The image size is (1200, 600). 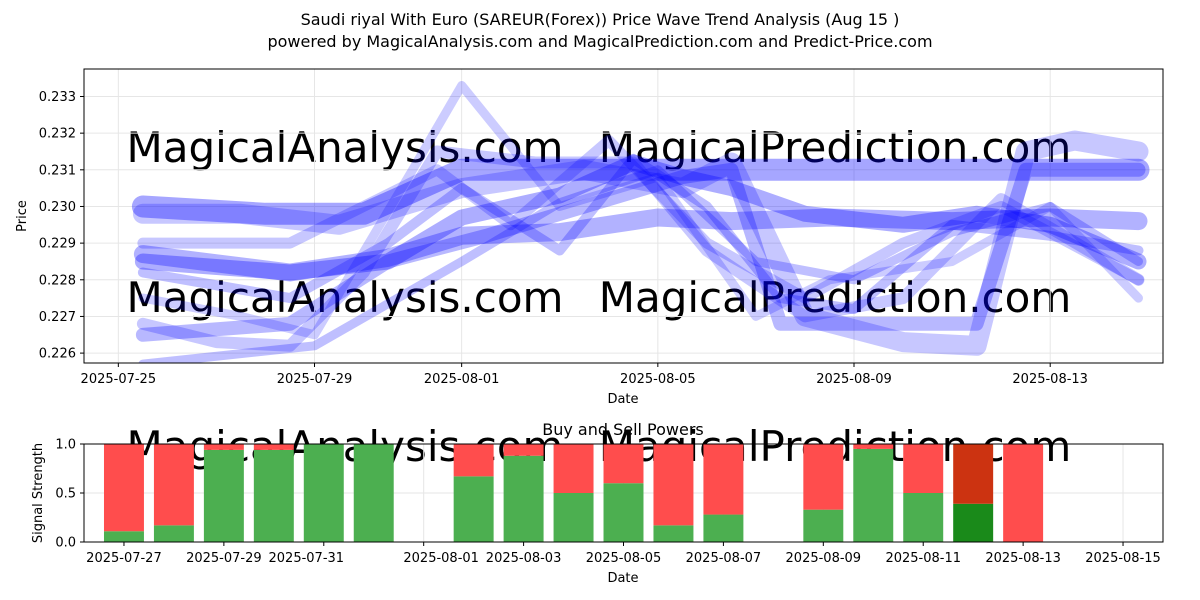 I want to click on price-y-tick-label: 0.226, so click(x=57, y=354).